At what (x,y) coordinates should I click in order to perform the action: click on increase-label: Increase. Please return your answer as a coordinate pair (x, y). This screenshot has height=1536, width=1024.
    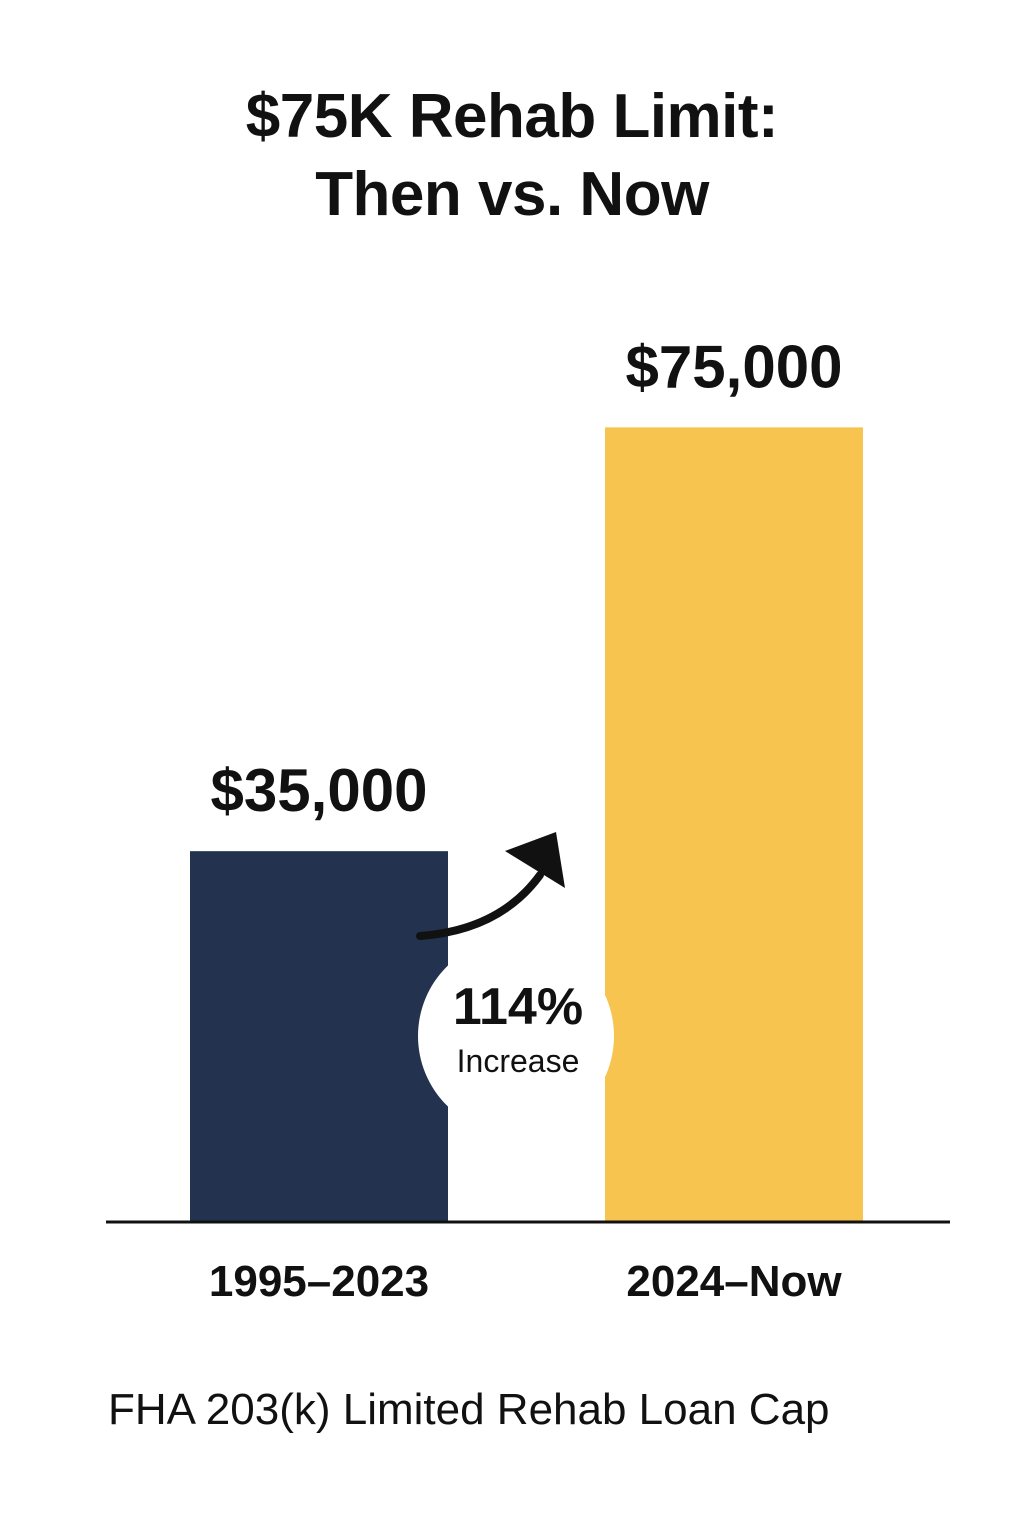
    Looking at the image, I should click on (518, 1061).